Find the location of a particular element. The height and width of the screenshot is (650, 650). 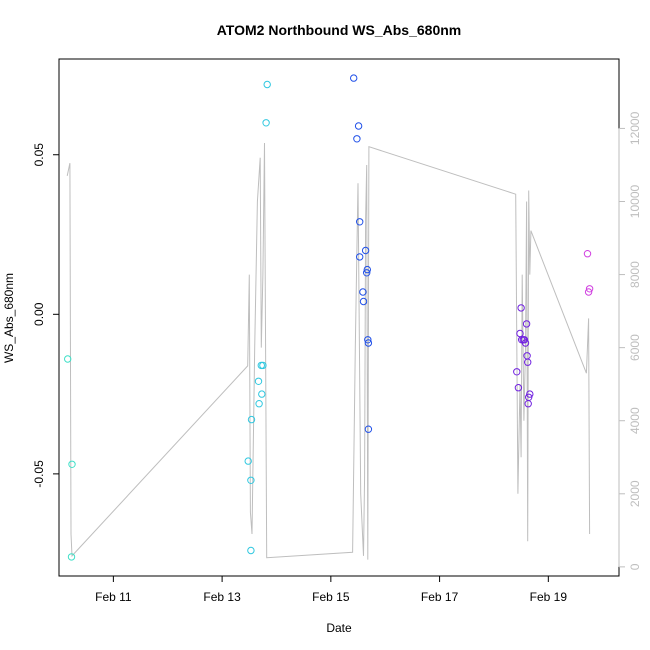

y-tick-label: -0.05 is located at coordinates (39, 474).